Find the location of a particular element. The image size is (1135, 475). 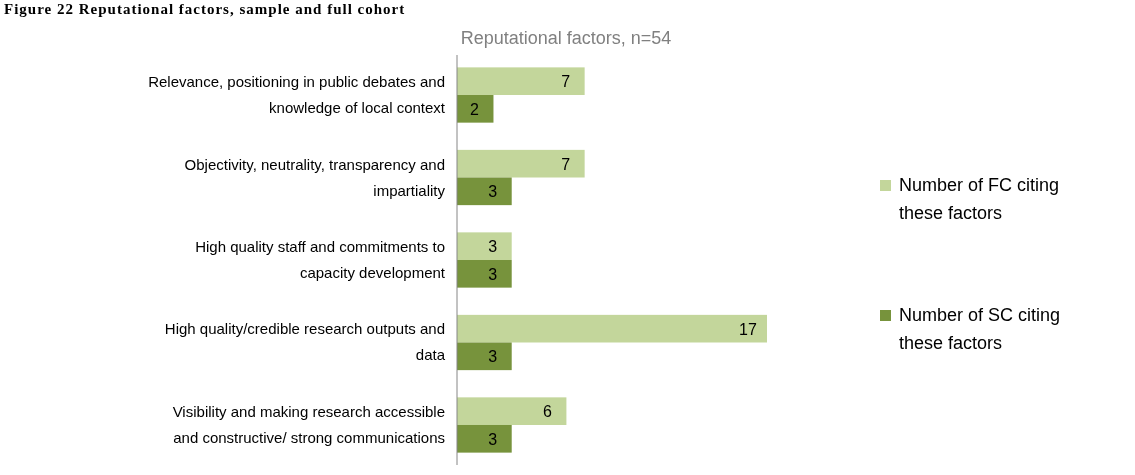

data-label: 17 is located at coordinates (748, 329).